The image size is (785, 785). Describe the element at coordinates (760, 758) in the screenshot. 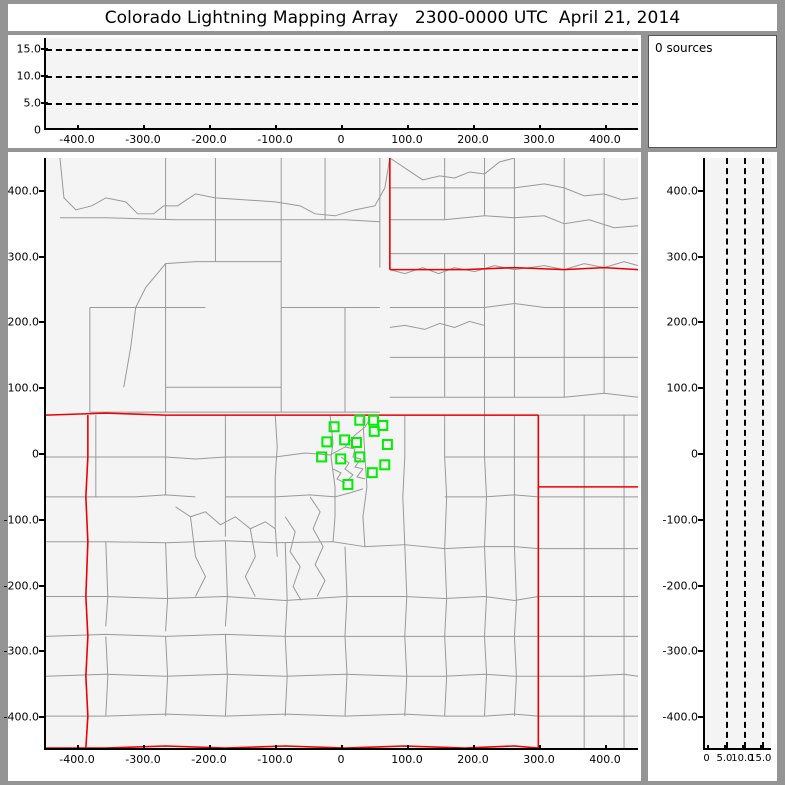

I see `x-tick-label: 15.0` at that location.